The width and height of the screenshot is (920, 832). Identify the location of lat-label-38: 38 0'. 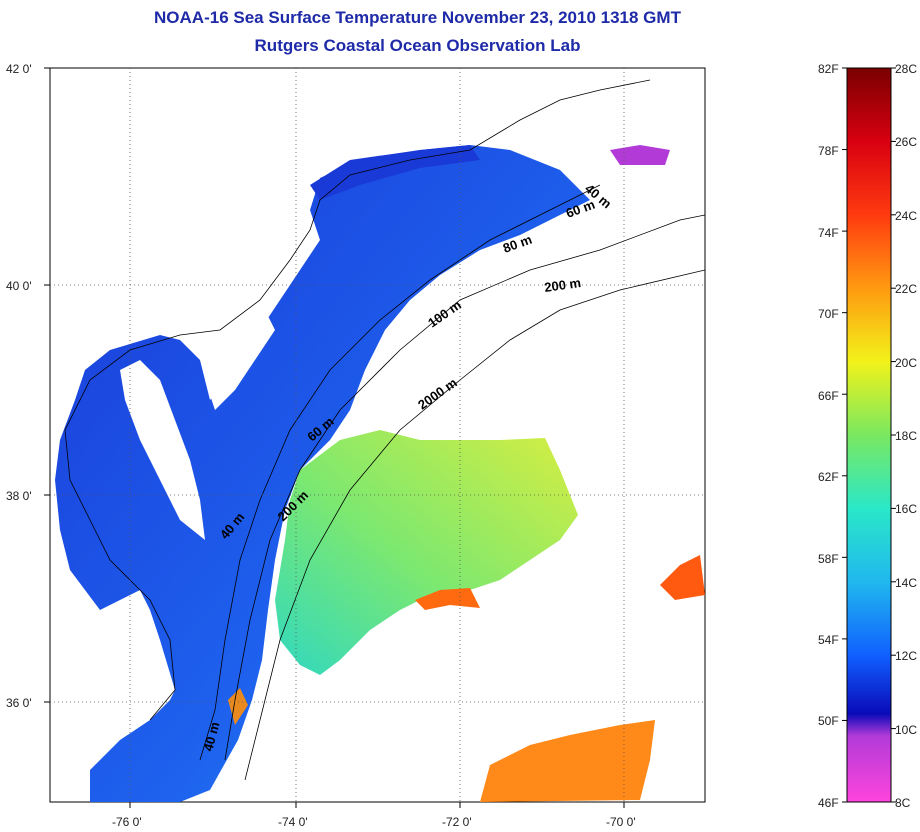
(19, 496).